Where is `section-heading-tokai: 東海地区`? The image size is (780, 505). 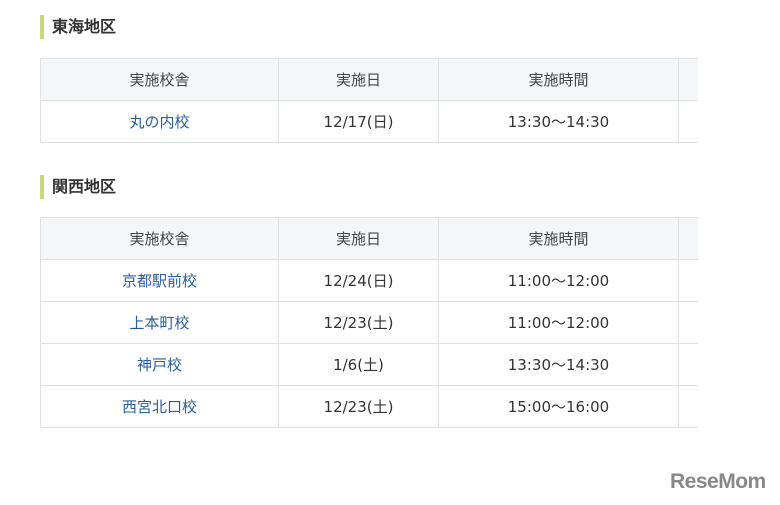 section-heading-tokai: 東海地区 is located at coordinates (78, 27).